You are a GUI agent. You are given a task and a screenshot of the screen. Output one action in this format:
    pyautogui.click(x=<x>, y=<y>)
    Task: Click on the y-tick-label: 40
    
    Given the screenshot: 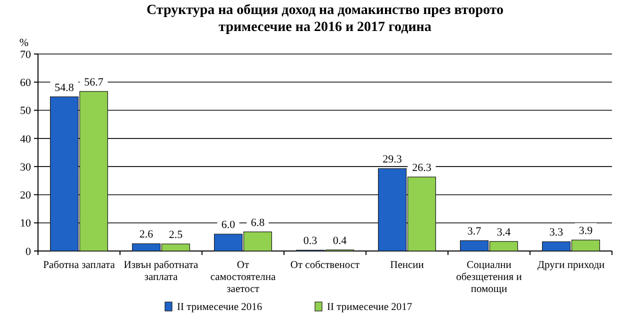 What is the action you would take?
    pyautogui.click(x=26, y=139)
    